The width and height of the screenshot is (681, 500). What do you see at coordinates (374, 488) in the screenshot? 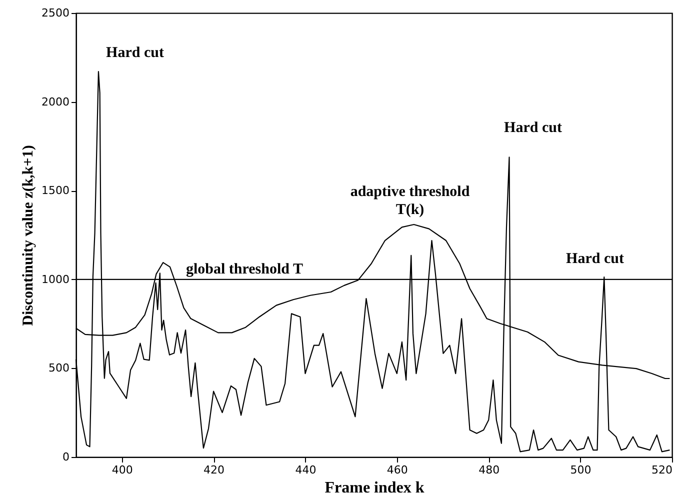
I see `x-axis-title: Frame index k` at bounding box center [374, 488].